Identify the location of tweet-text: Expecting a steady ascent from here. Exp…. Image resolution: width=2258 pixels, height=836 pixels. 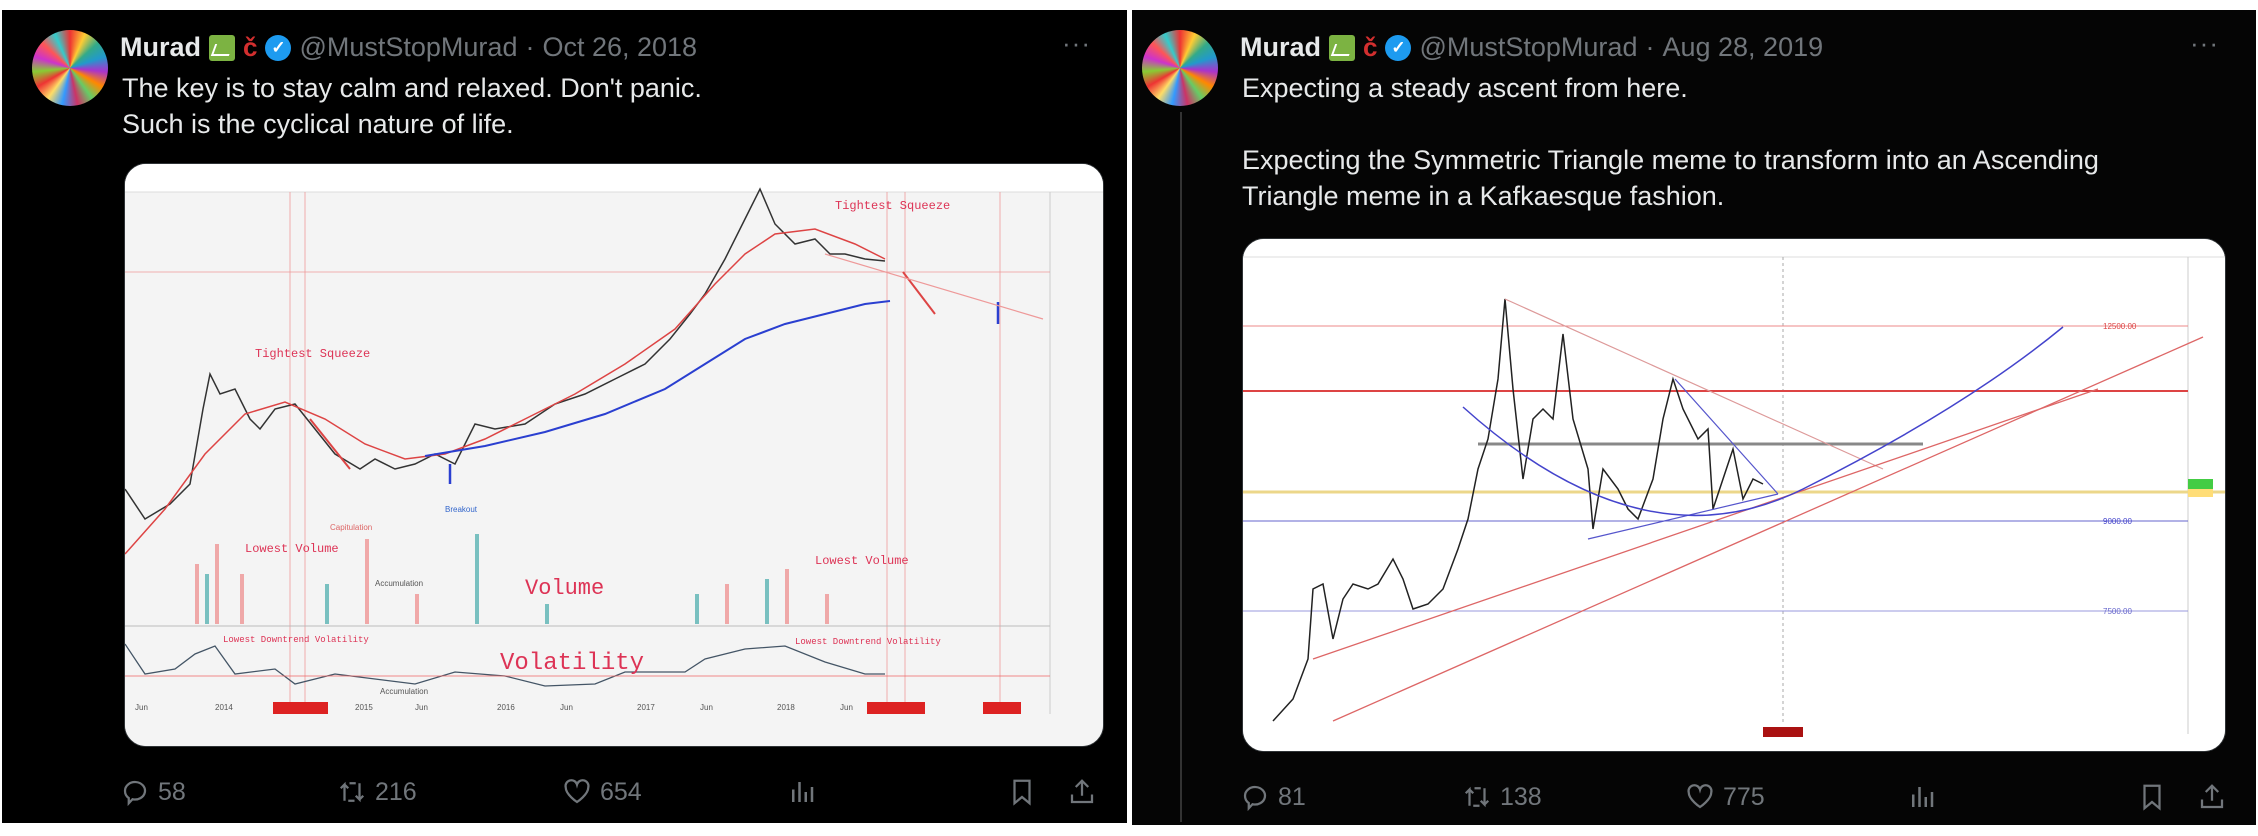
(1670, 142).